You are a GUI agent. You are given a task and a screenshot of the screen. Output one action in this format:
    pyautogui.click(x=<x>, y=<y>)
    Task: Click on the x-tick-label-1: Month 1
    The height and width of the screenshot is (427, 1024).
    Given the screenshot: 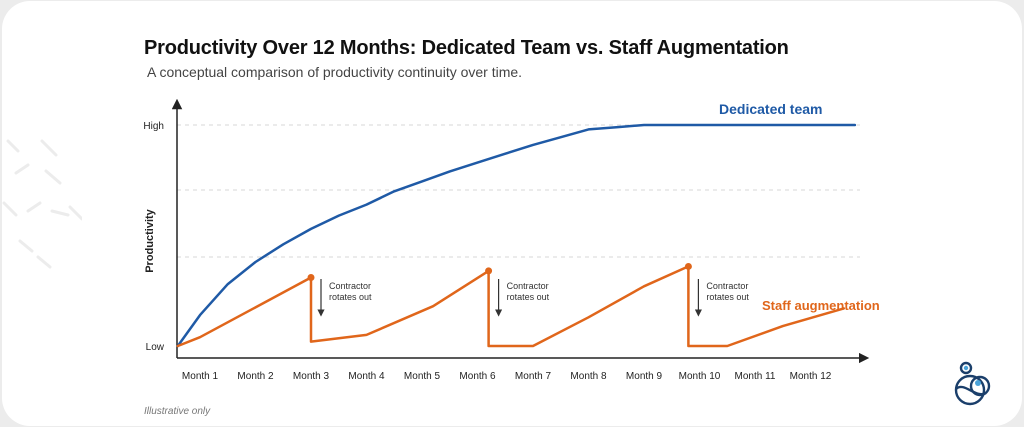 What is the action you would take?
    pyautogui.click(x=200, y=376)
    